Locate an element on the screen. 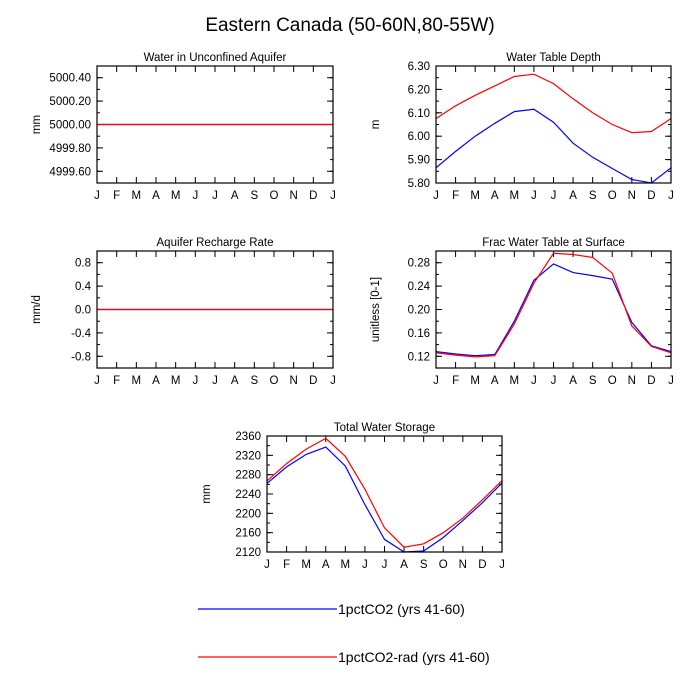 This screenshot has width=700, height=700. y-tick-label: 2280 is located at coordinates (248, 476).